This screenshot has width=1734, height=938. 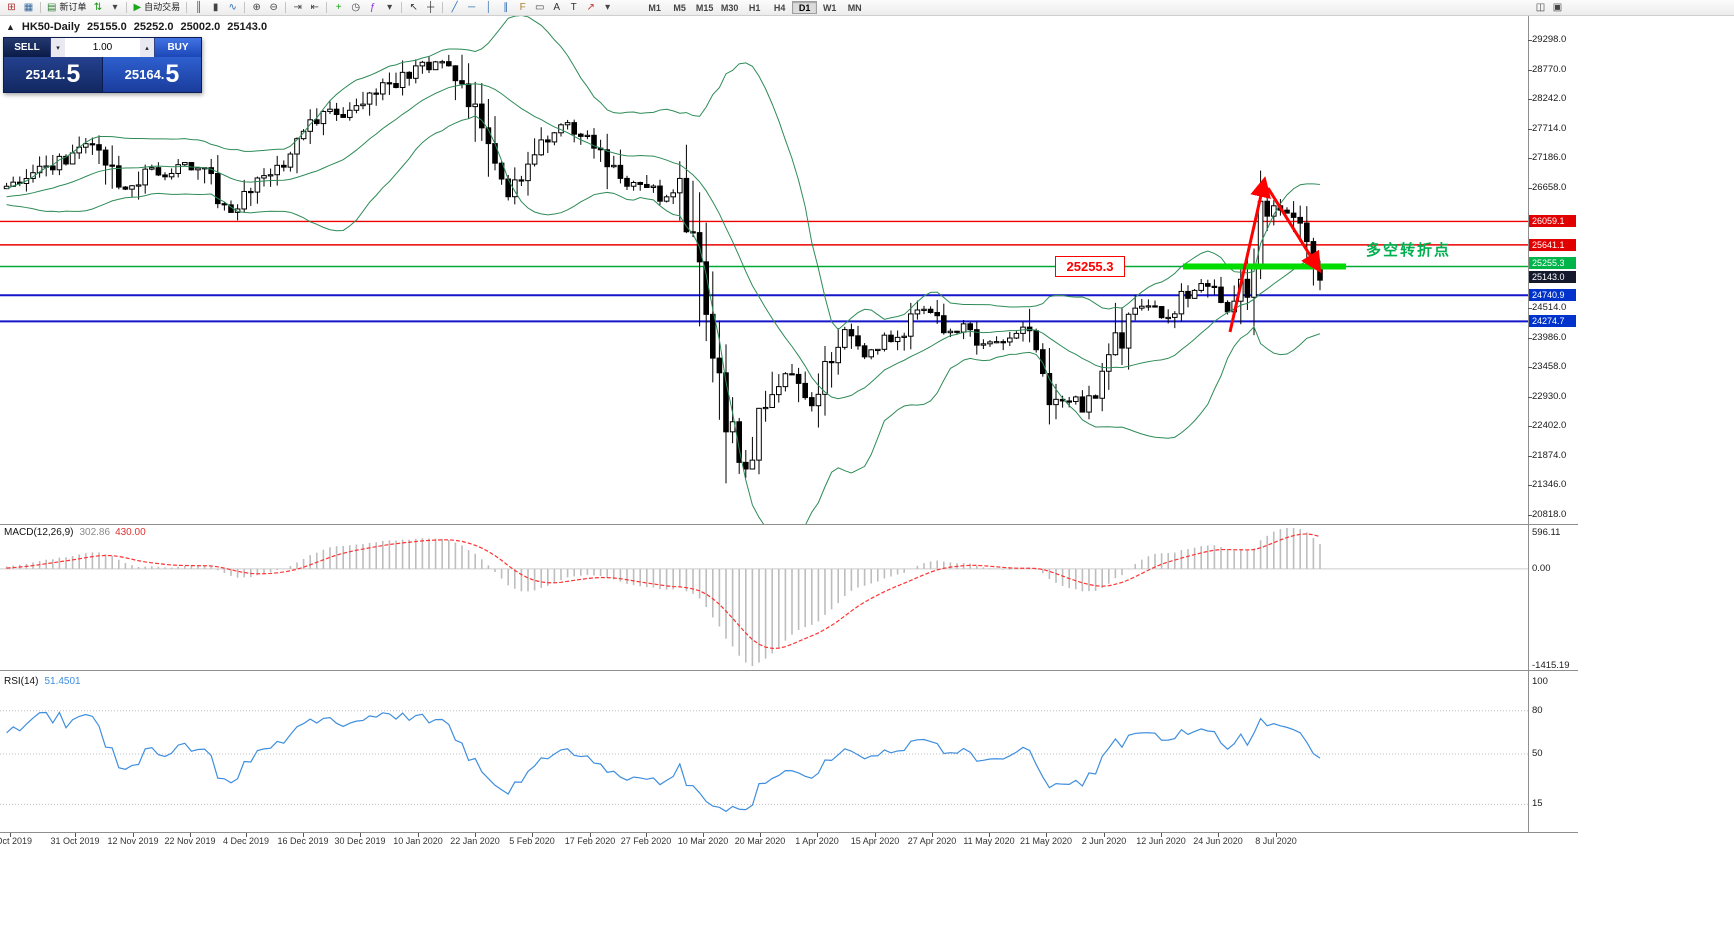 What do you see at coordinates (829, 7) in the screenshot?
I see `timeframe-w1: W1` at bounding box center [829, 7].